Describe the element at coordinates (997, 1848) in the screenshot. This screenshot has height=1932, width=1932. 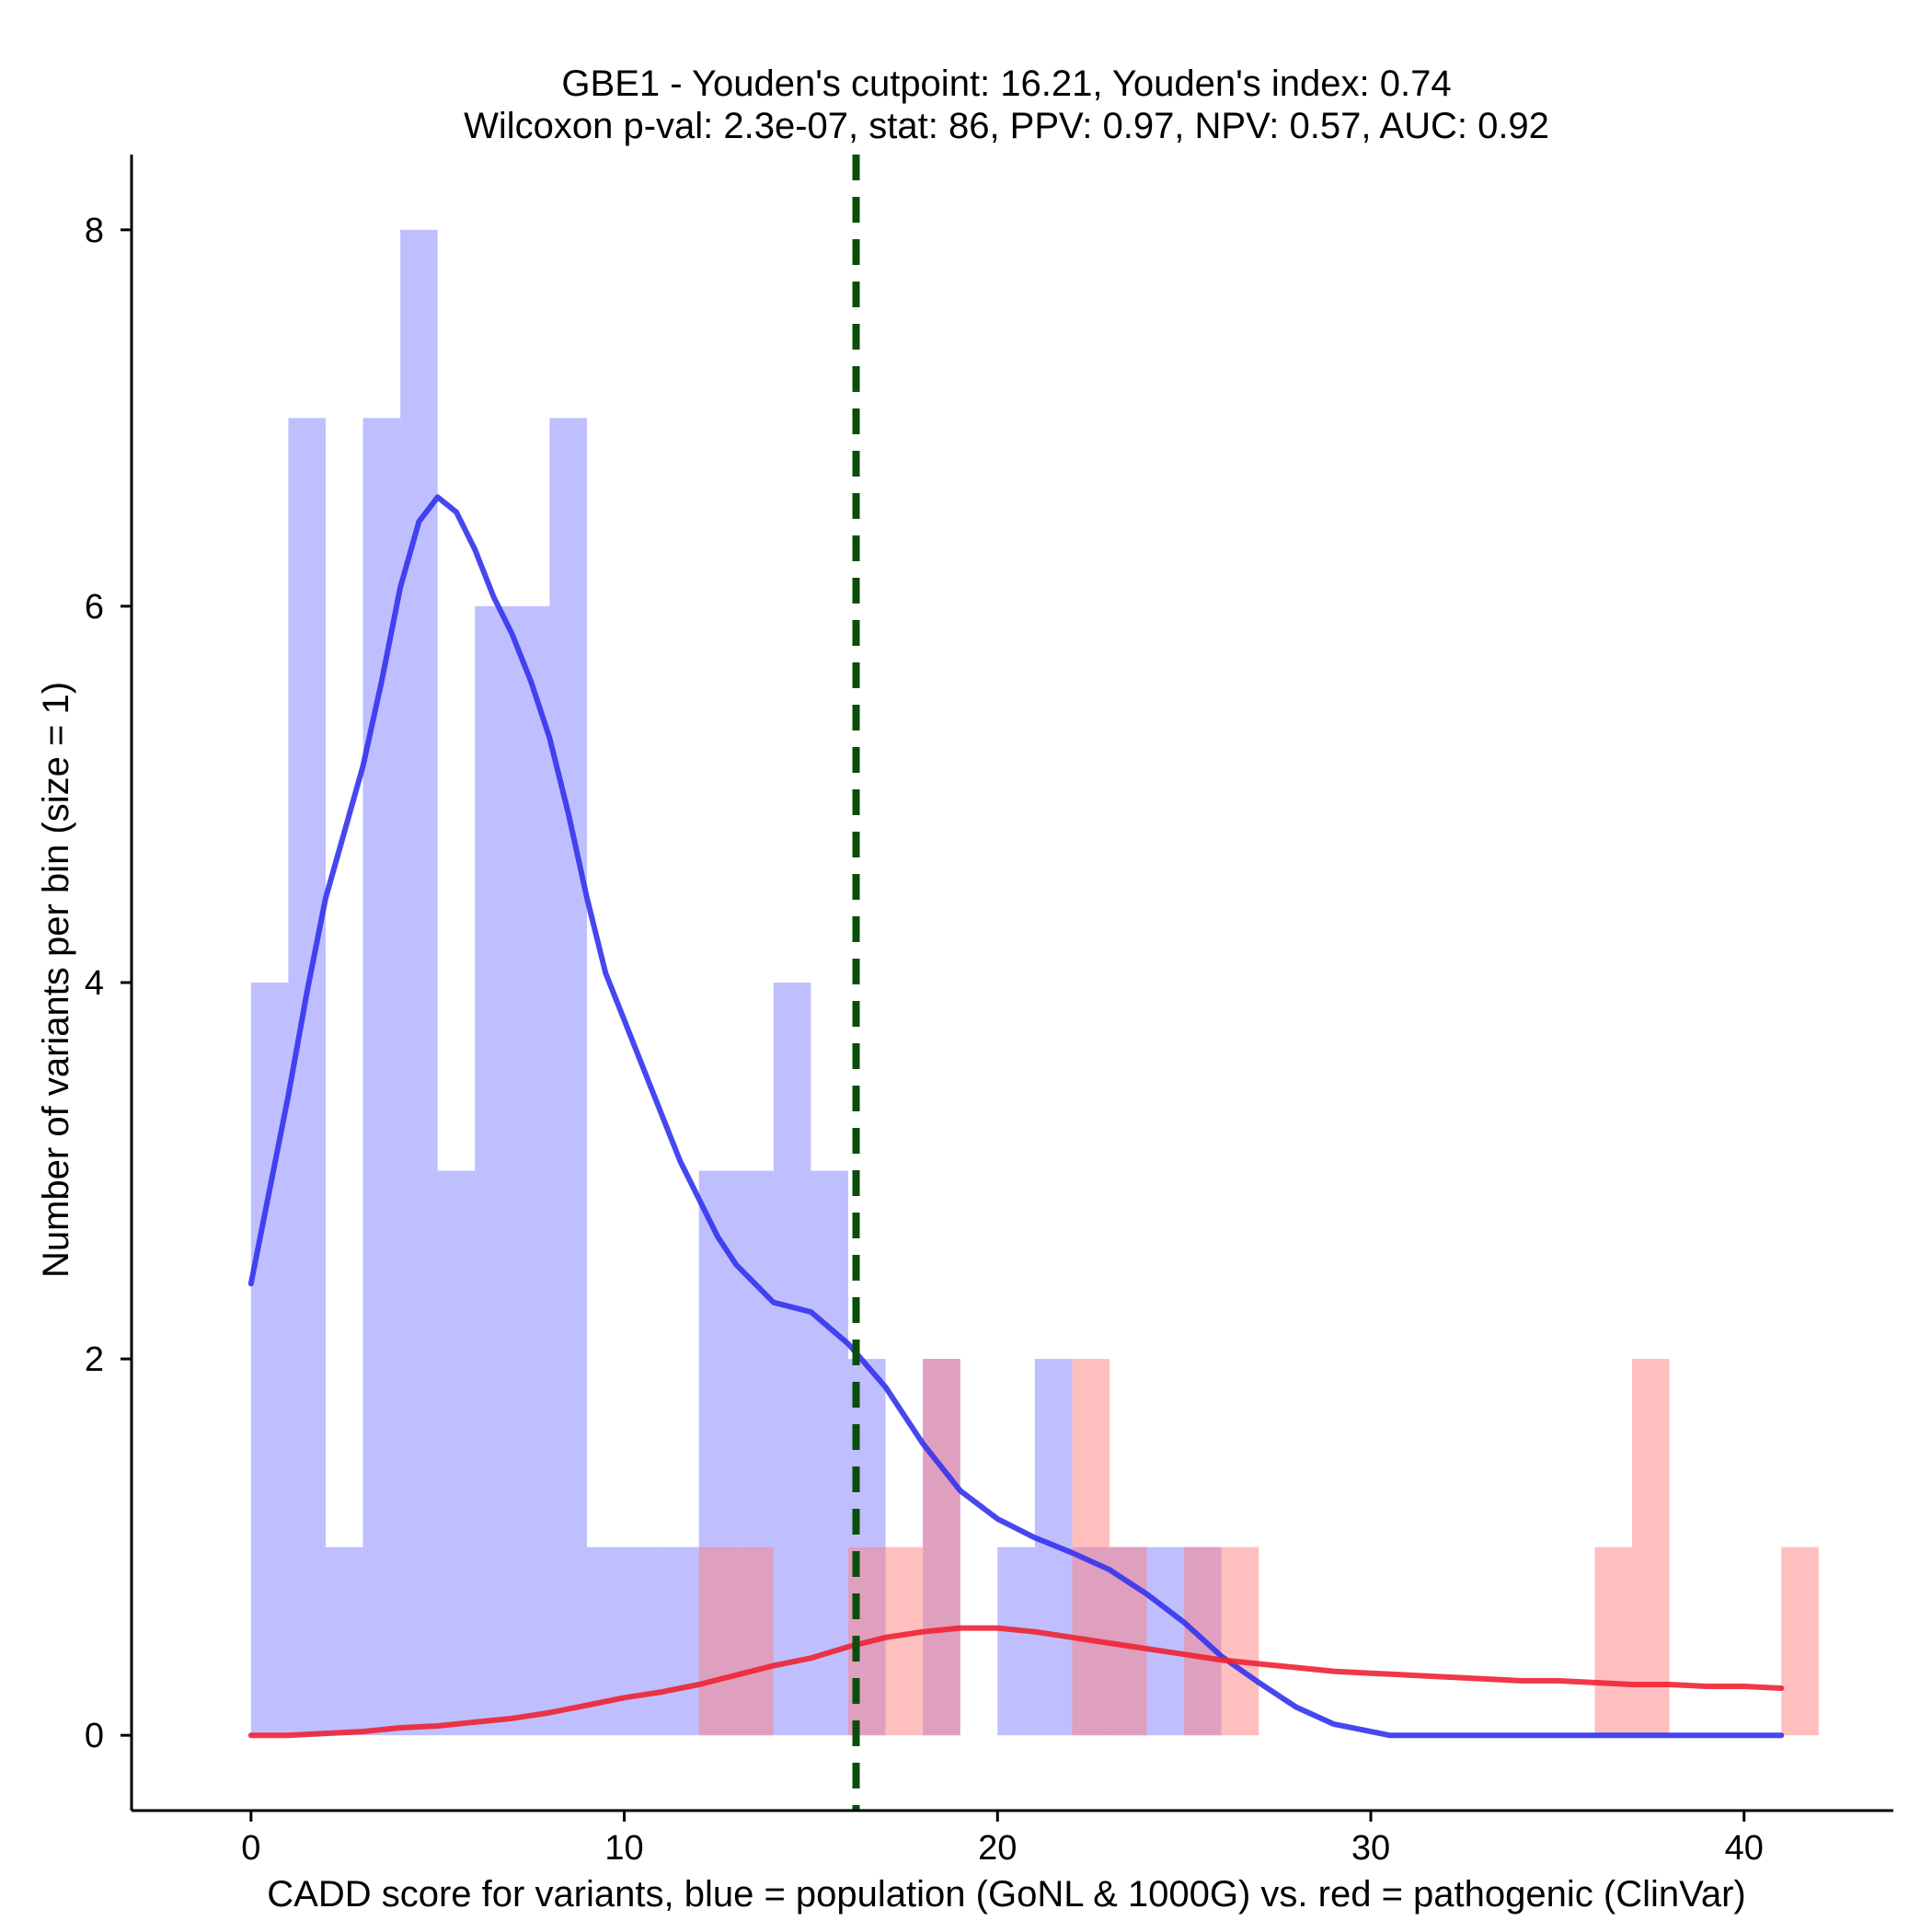
I see `x-tick-label: 20` at that location.